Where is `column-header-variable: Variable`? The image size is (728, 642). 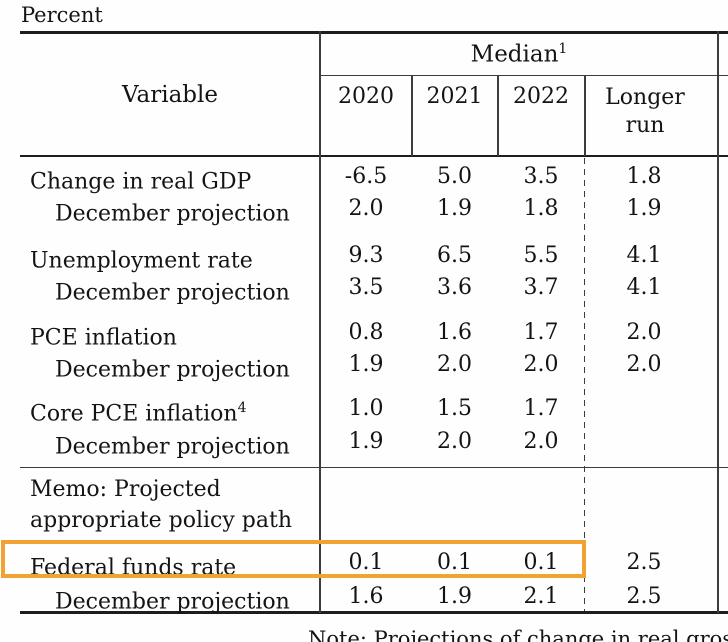 column-header-variable: Variable is located at coordinates (170, 95).